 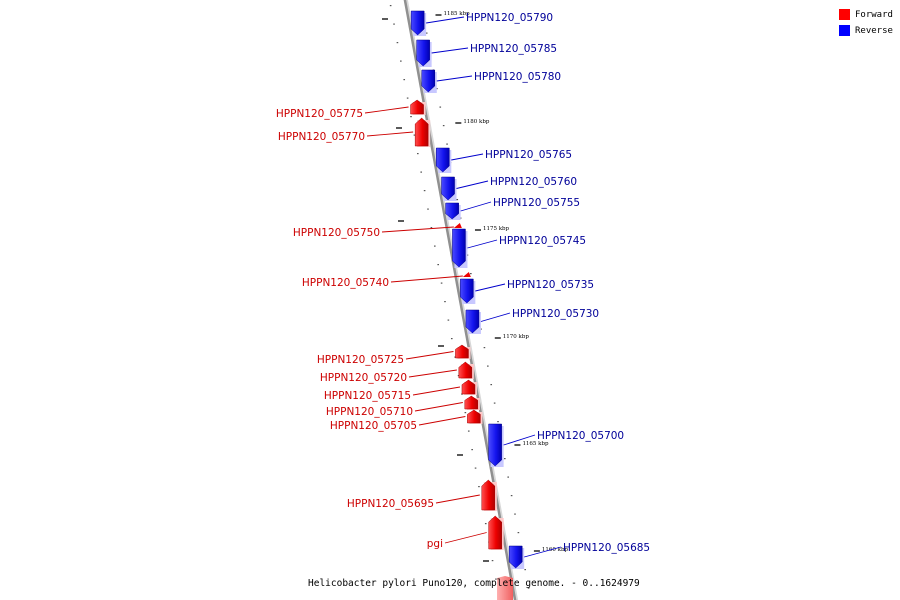 What do you see at coordinates (336, 233) in the screenshot?
I see `gene-label-hppn120-05750: HPPN120_05750` at bounding box center [336, 233].